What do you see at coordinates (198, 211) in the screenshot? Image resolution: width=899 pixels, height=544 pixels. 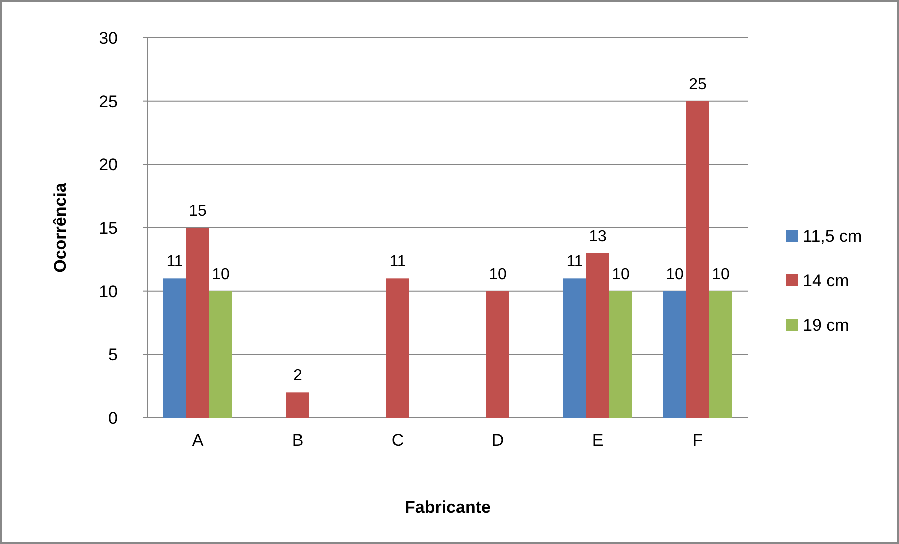 I see `data-label: 15` at bounding box center [198, 211].